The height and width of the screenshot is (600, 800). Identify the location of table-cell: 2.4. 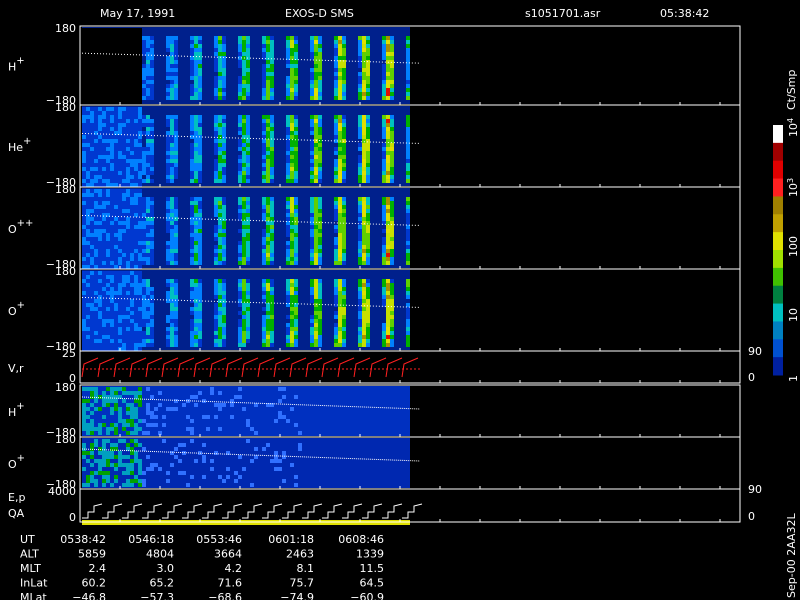
(98, 568).